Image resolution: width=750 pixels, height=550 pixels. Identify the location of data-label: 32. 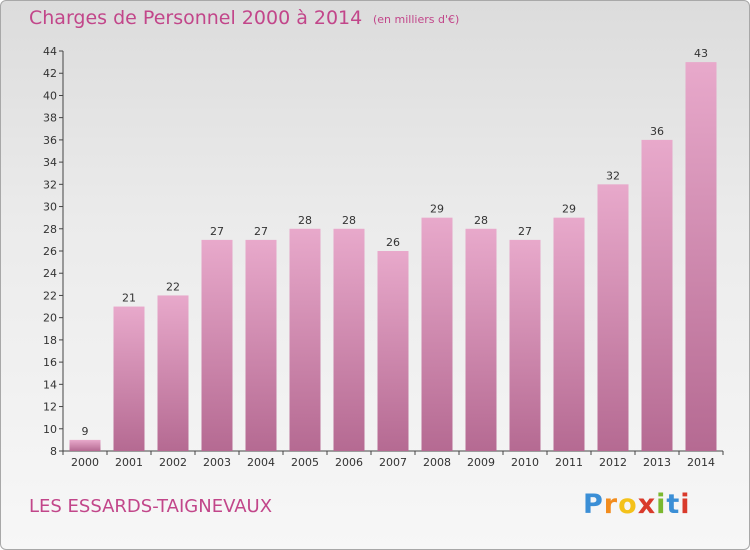
(613, 175).